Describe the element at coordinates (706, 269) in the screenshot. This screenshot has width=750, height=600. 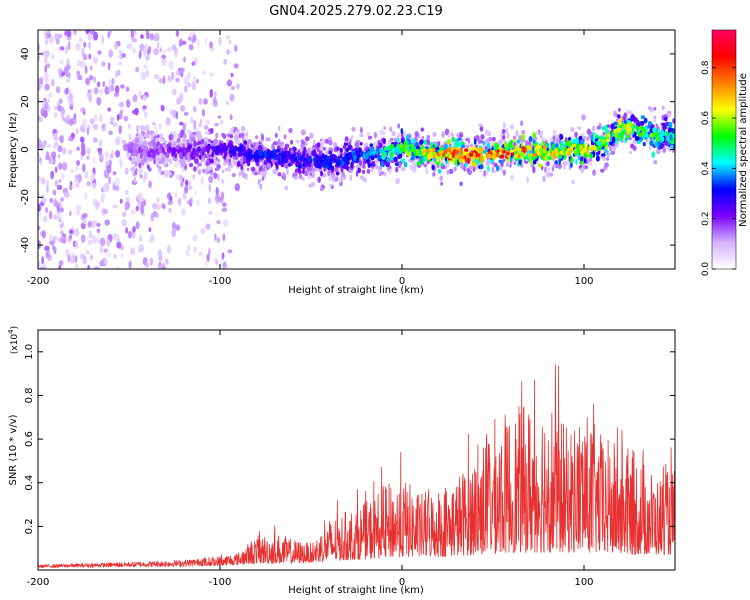
I see `colorbar-tick-label: 0.0` at that location.